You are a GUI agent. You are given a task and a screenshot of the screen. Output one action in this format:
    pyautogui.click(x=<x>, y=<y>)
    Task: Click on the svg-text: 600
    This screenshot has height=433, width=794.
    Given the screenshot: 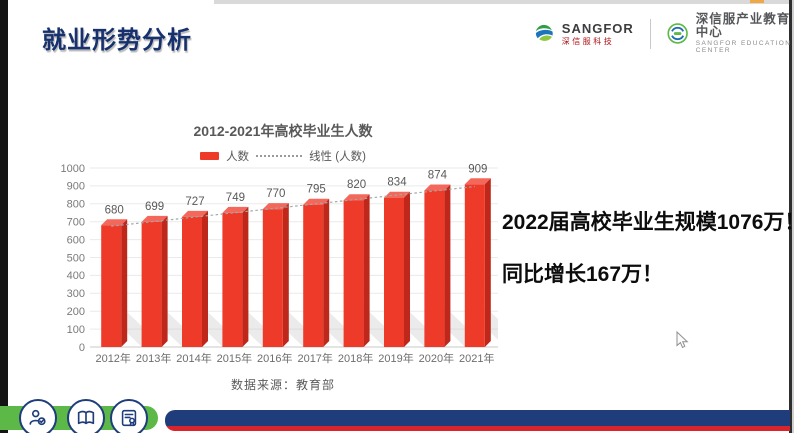 What is the action you would take?
    pyautogui.click(x=76, y=240)
    